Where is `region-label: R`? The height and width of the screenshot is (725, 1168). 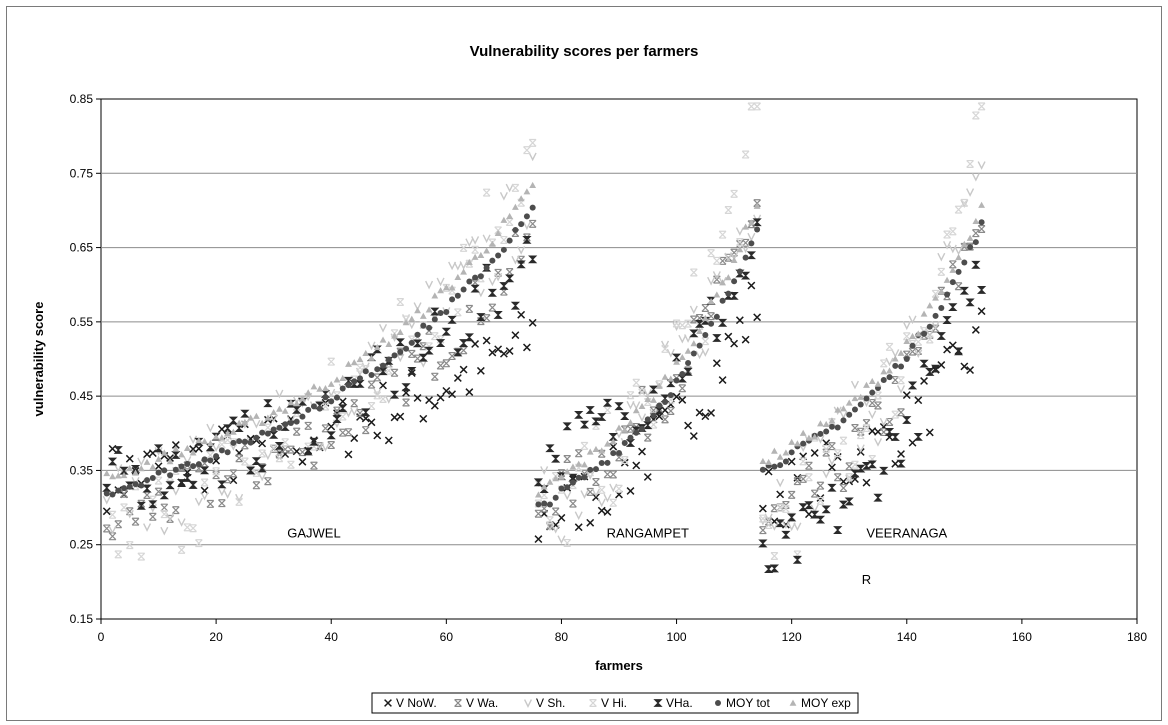 region-label: R is located at coordinates (866, 579).